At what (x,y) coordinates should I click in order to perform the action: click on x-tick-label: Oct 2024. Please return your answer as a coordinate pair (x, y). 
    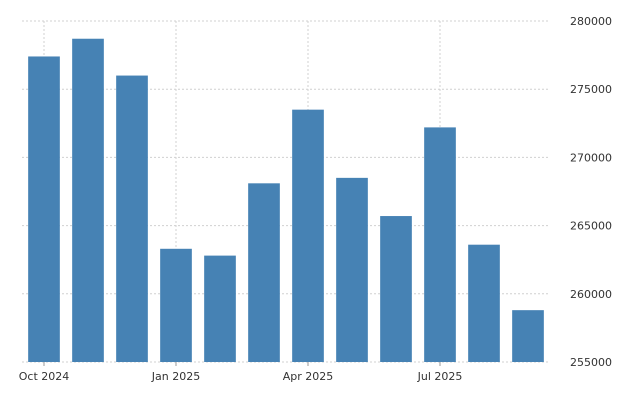
    Looking at the image, I should click on (44, 376).